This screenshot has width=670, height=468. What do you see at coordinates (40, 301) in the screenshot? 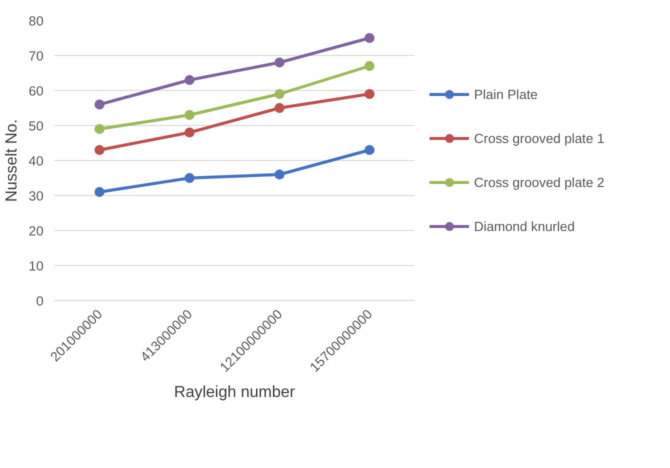
I see `y-tick-label: 0` at bounding box center [40, 301].